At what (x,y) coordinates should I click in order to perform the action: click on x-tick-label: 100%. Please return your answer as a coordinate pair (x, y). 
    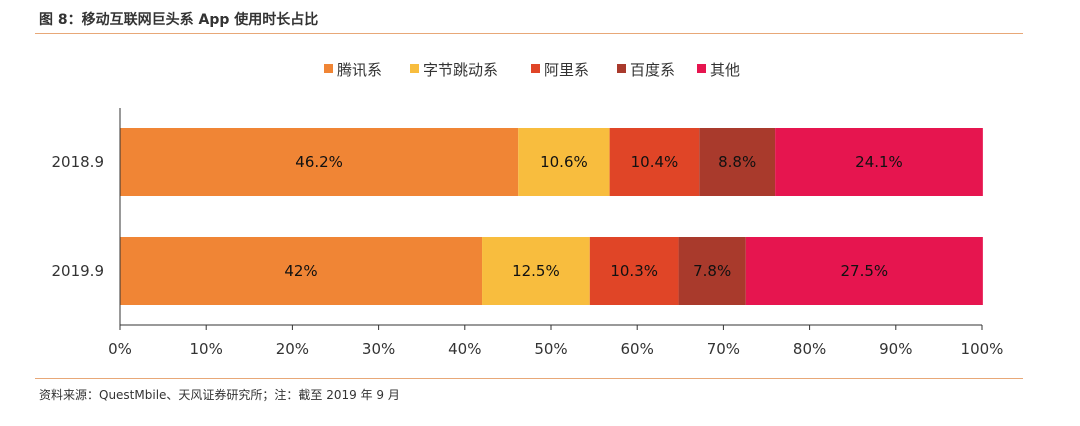
    Looking at the image, I should click on (982, 349).